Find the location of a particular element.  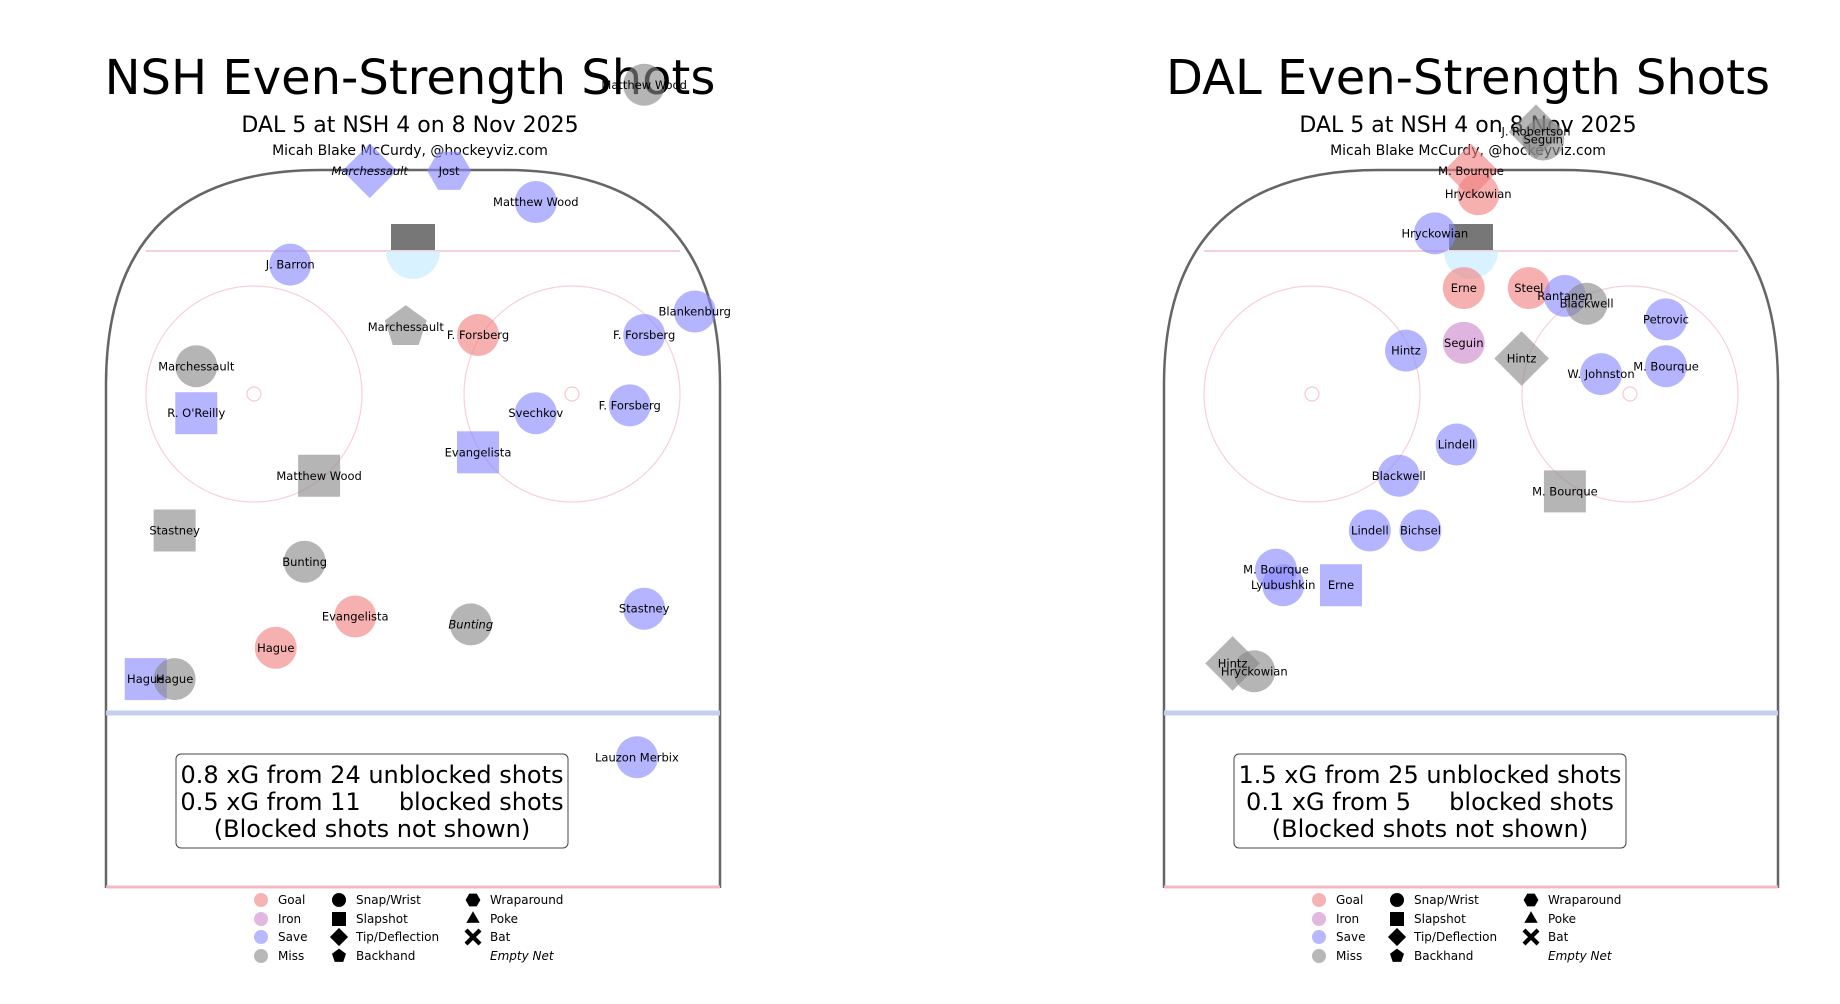

shot-label: Jost is located at coordinates (449, 171).